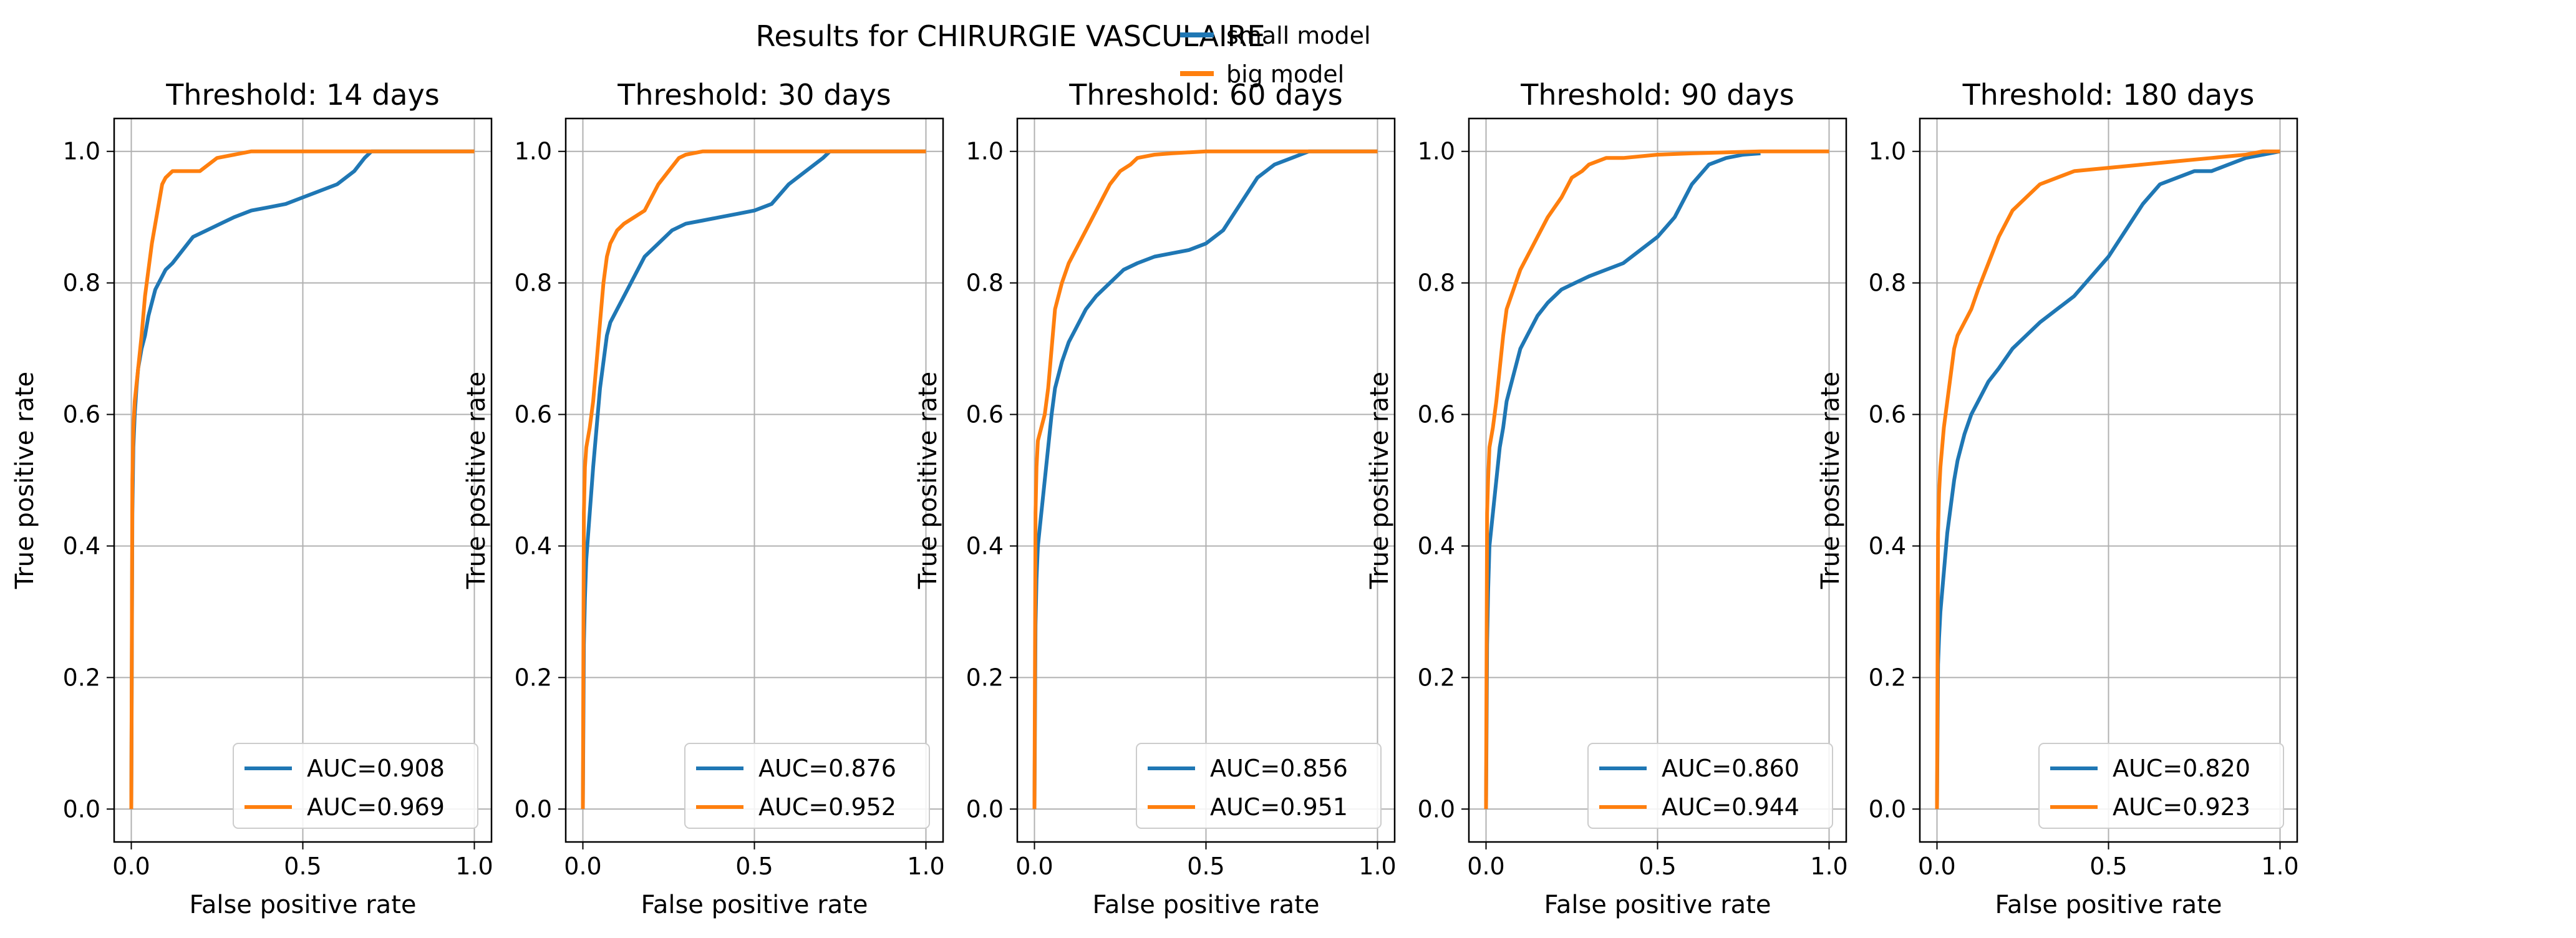  What do you see at coordinates (302, 95) in the screenshot?
I see `subplot-title: Threshold: 14 days` at bounding box center [302, 95].